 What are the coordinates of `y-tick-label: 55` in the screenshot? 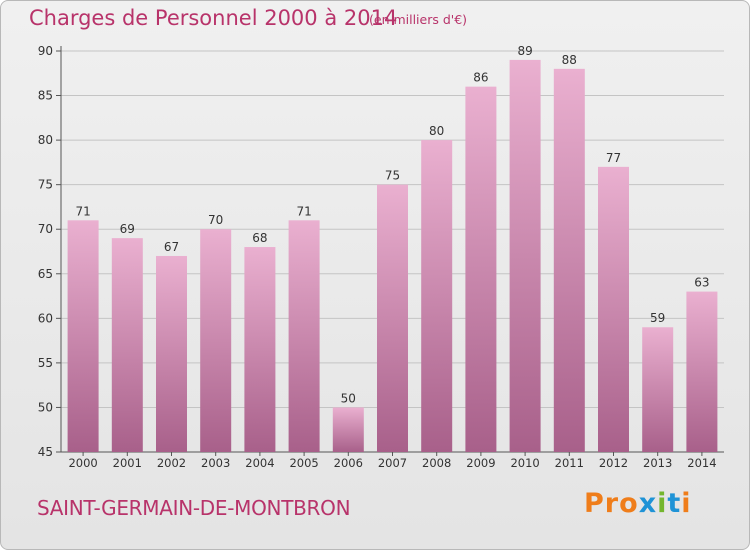 It's located at (45, 363).